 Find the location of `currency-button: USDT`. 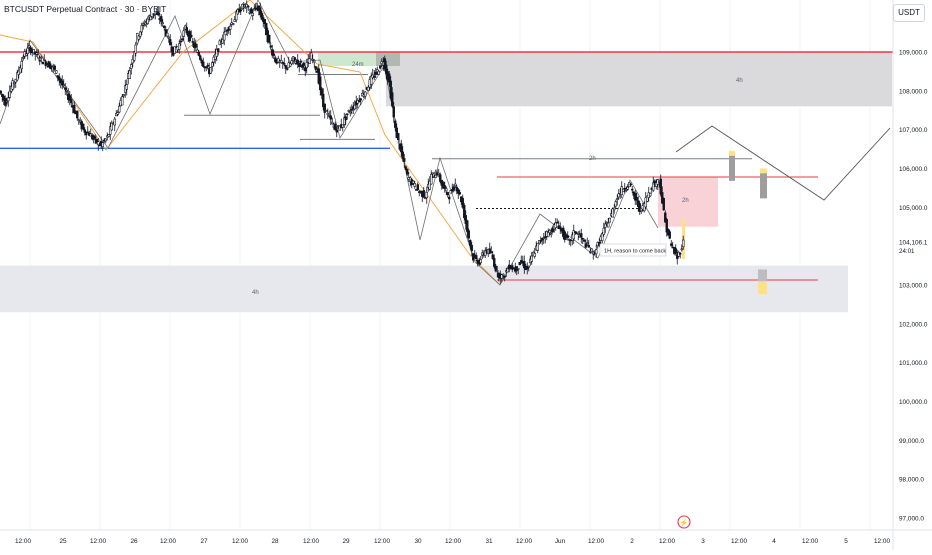

currency-button: USDT is located at coordinates (909, 13).